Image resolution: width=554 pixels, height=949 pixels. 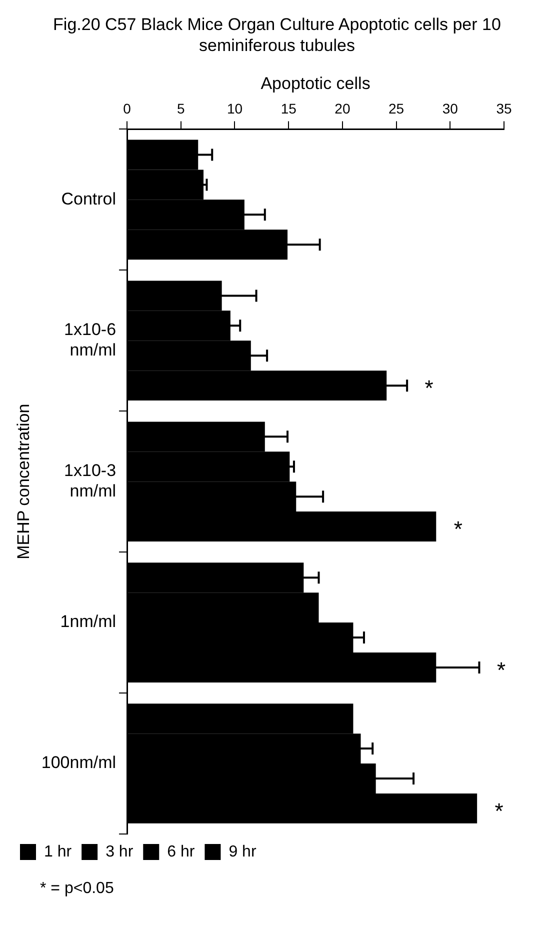 What do you see at coordinates (450, 108) in the screenshot?
I see `x-tick-label: 30` at bounding box center [450, 108].